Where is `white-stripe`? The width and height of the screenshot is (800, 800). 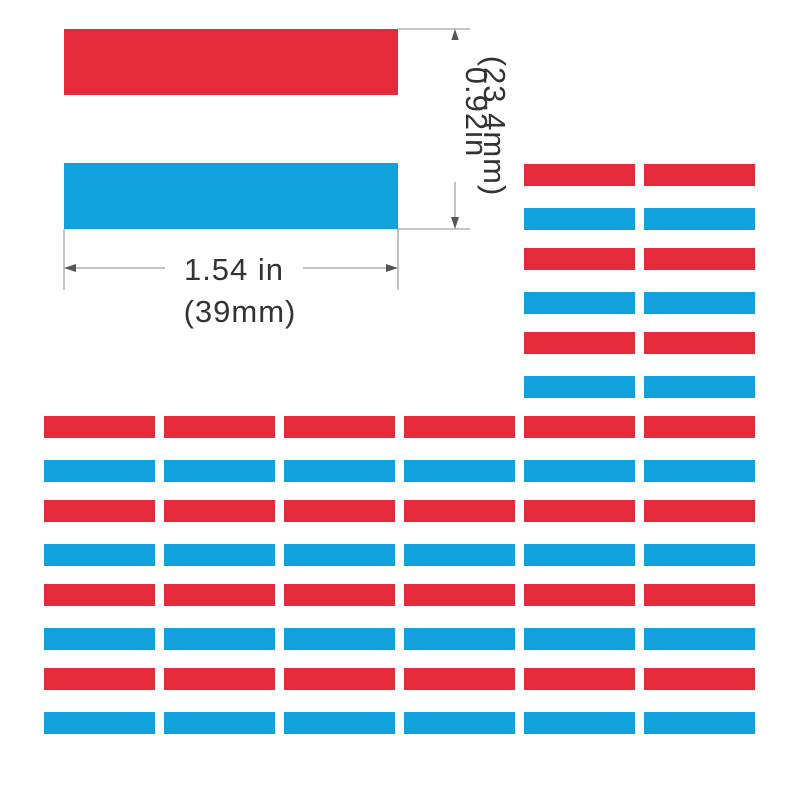
white-stripe is located at coordinates (231, 129).